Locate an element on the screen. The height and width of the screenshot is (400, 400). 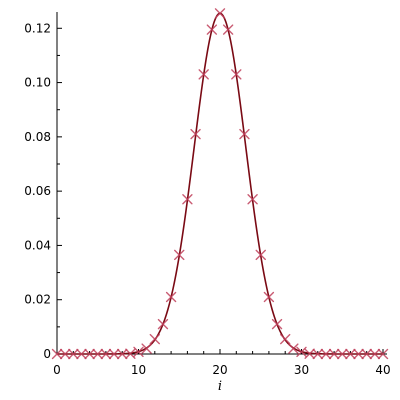
x-tick-label: 40 is located at coordinates (382, 370).